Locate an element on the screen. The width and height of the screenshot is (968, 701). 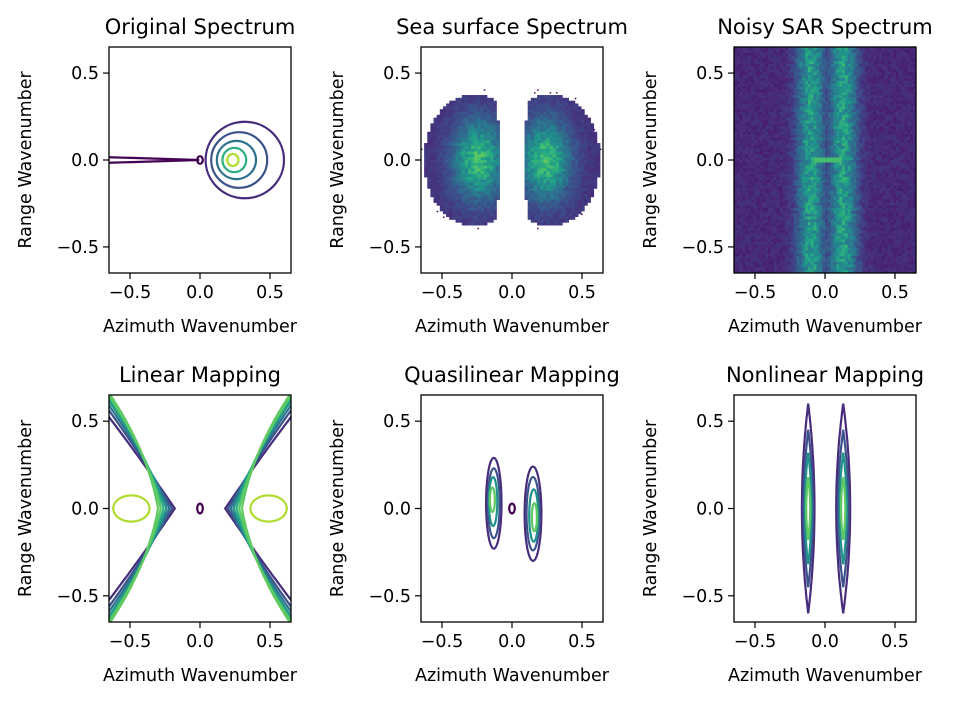
panel-title: Quasilinear Mapping is located at coordinates (512, 375).